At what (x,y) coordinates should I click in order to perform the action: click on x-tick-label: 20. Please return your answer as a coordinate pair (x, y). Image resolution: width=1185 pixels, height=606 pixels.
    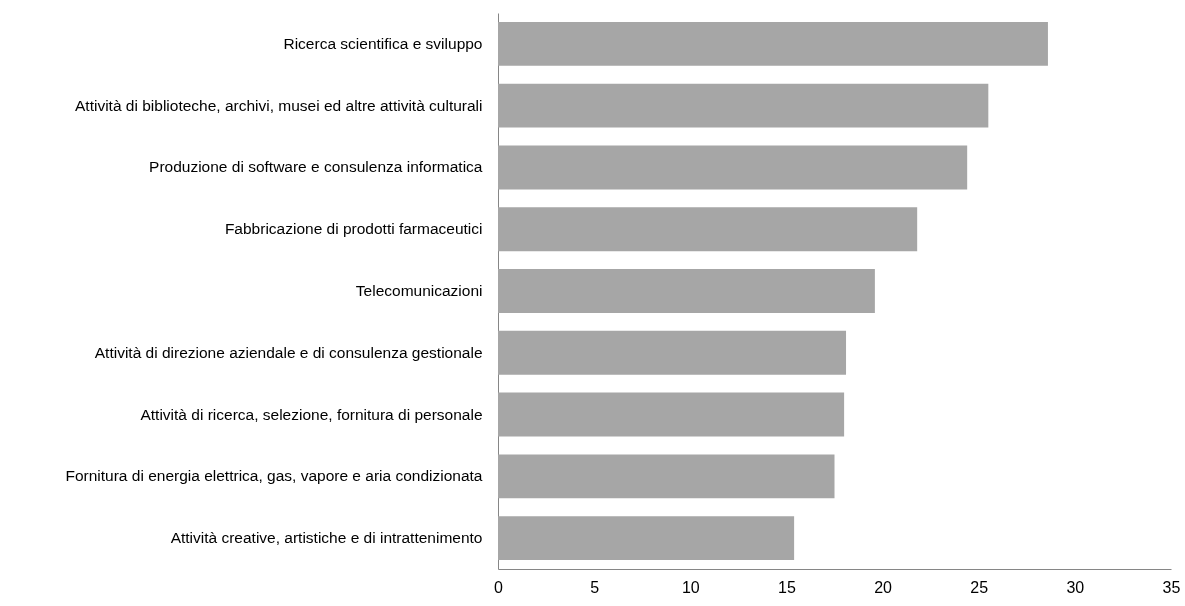
    Looking at the image, I should click on (883, 587).